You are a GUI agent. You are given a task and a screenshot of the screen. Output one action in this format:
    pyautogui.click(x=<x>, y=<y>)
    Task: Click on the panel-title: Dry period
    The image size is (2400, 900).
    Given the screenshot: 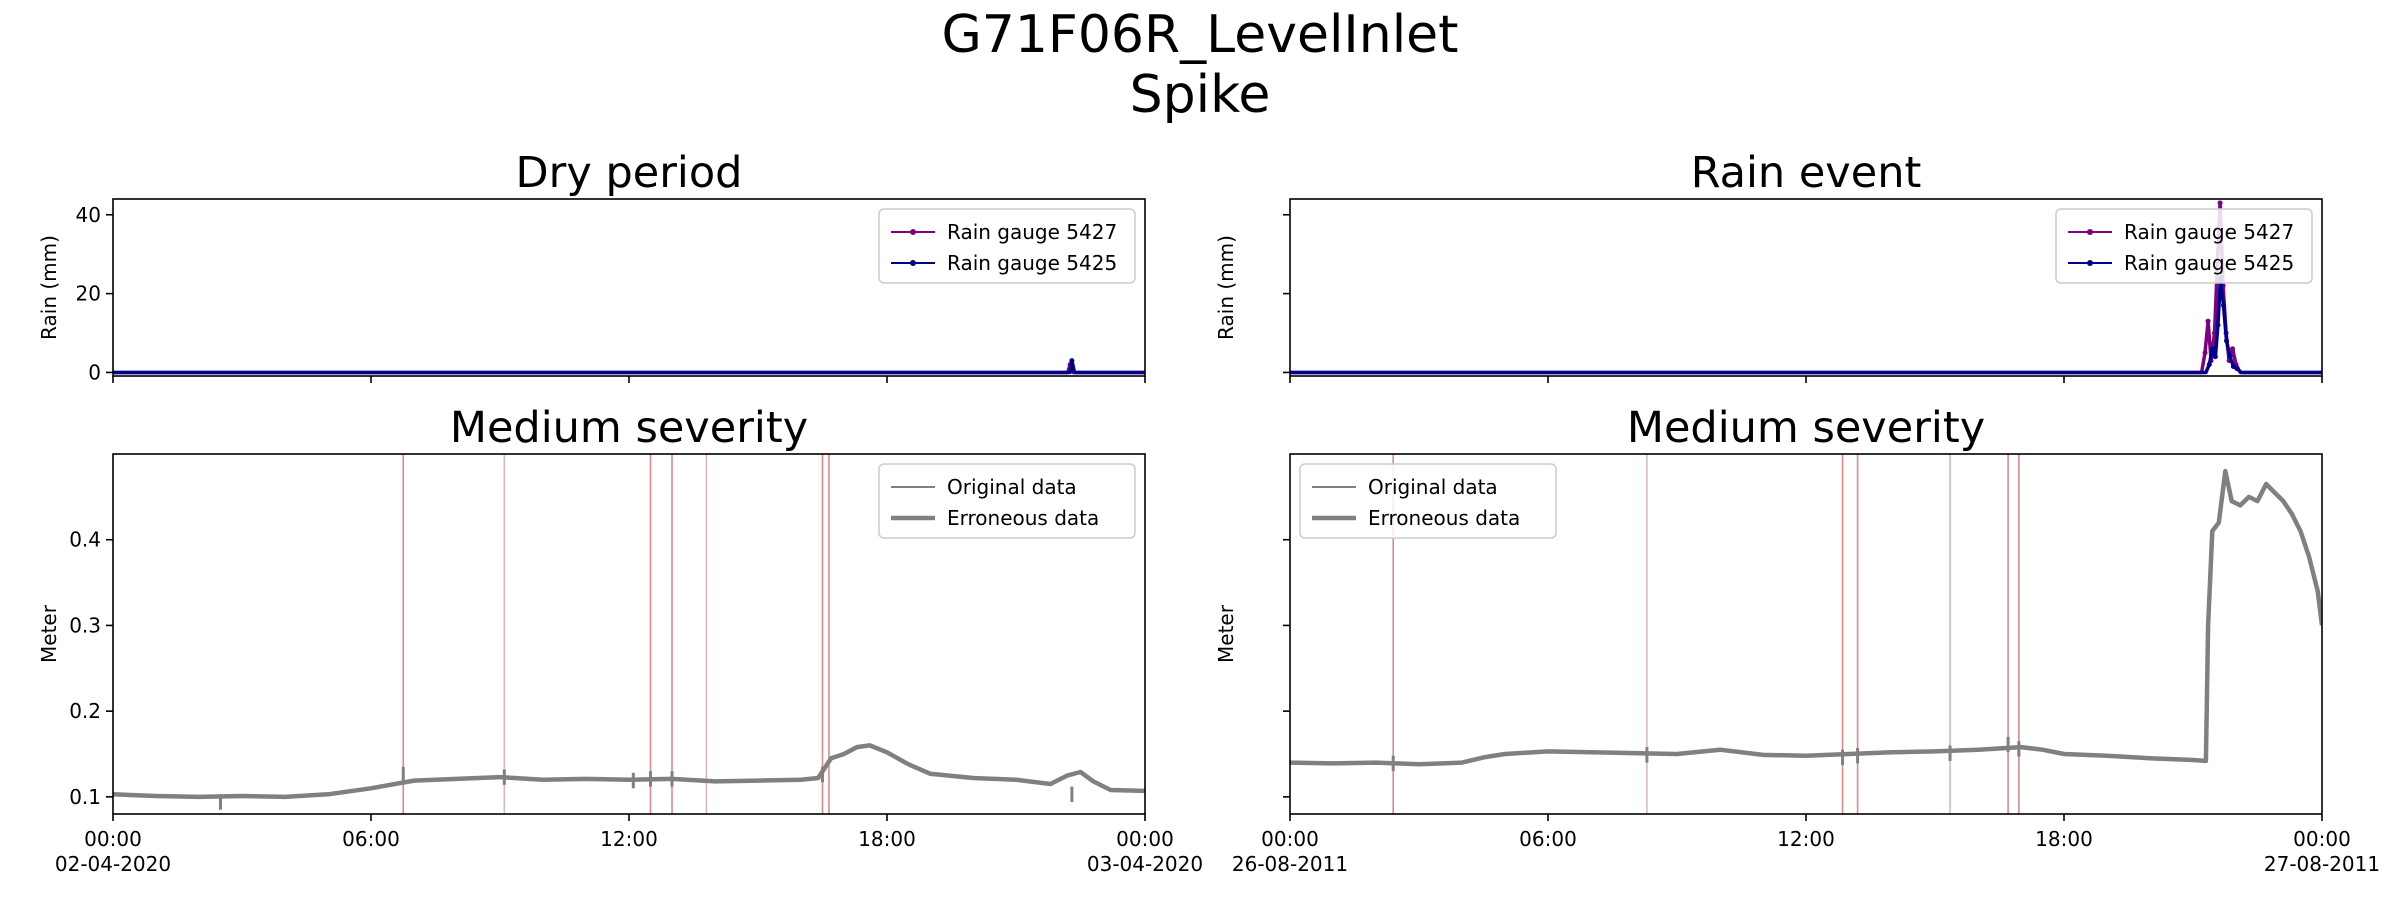 What is the action you would take?
    pyautogui.click(x=629, y=173)
    